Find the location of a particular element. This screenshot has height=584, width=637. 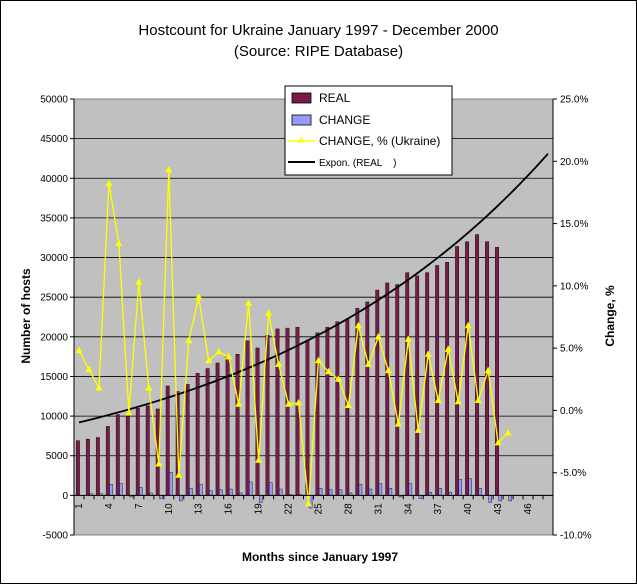

x-tick-label: 19 is located at coordinates (259, 509).